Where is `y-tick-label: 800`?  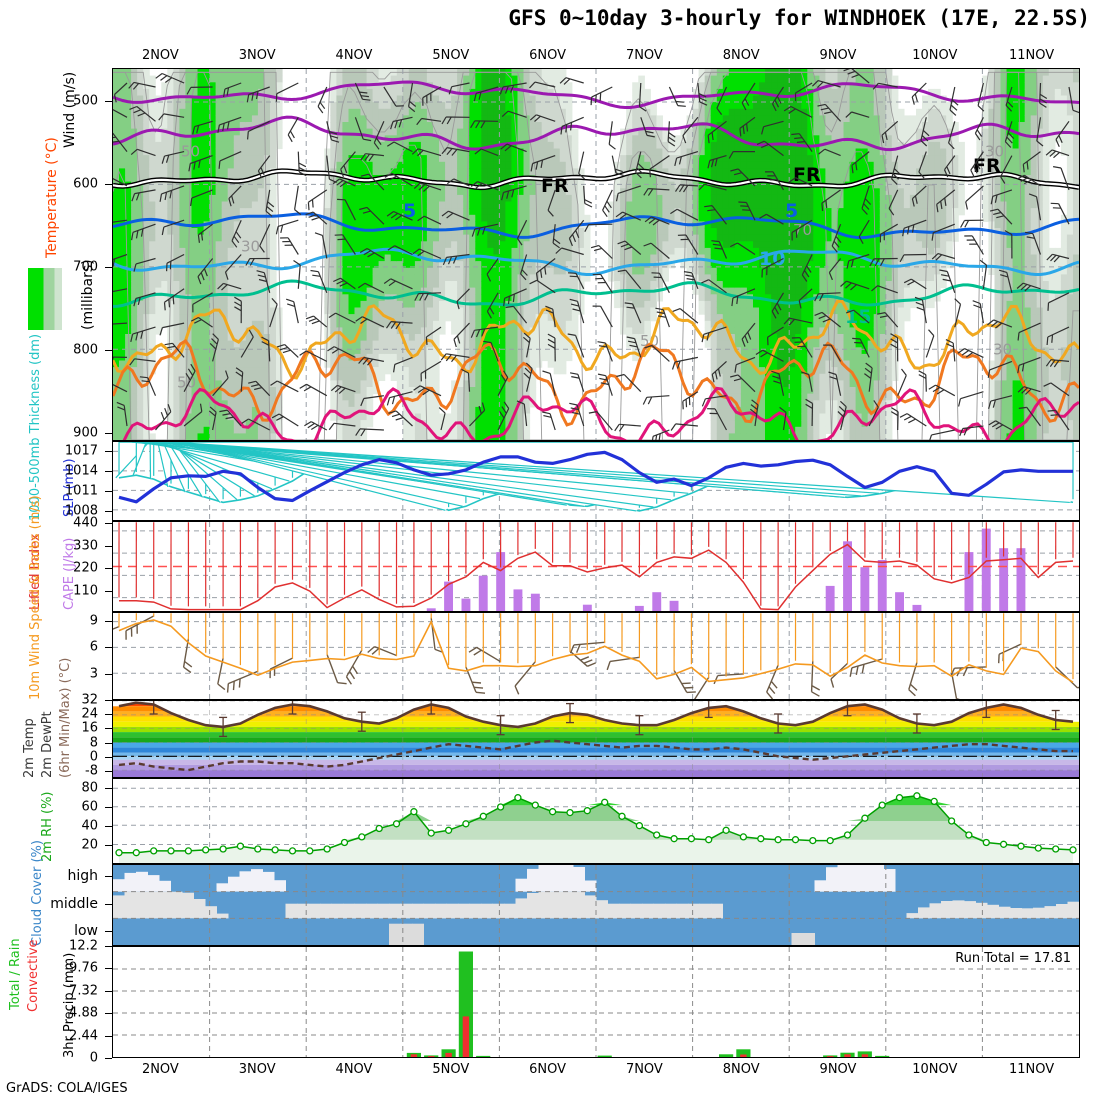 y-tick-label: 800 is located at coordinates (85, 350).